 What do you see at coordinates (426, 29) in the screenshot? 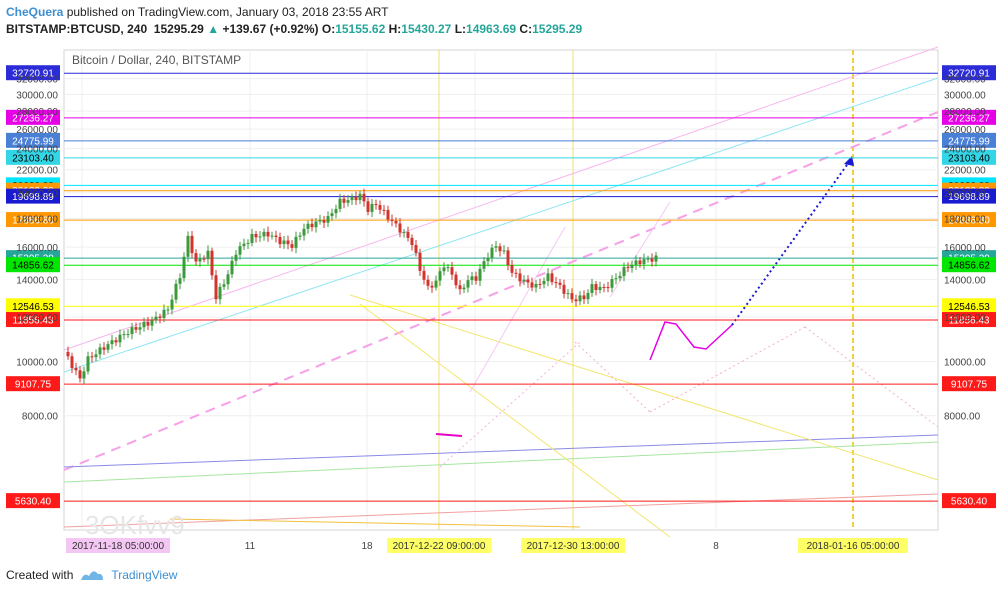
I see `high-value: 15430.27` at bounding box center [426, 29].